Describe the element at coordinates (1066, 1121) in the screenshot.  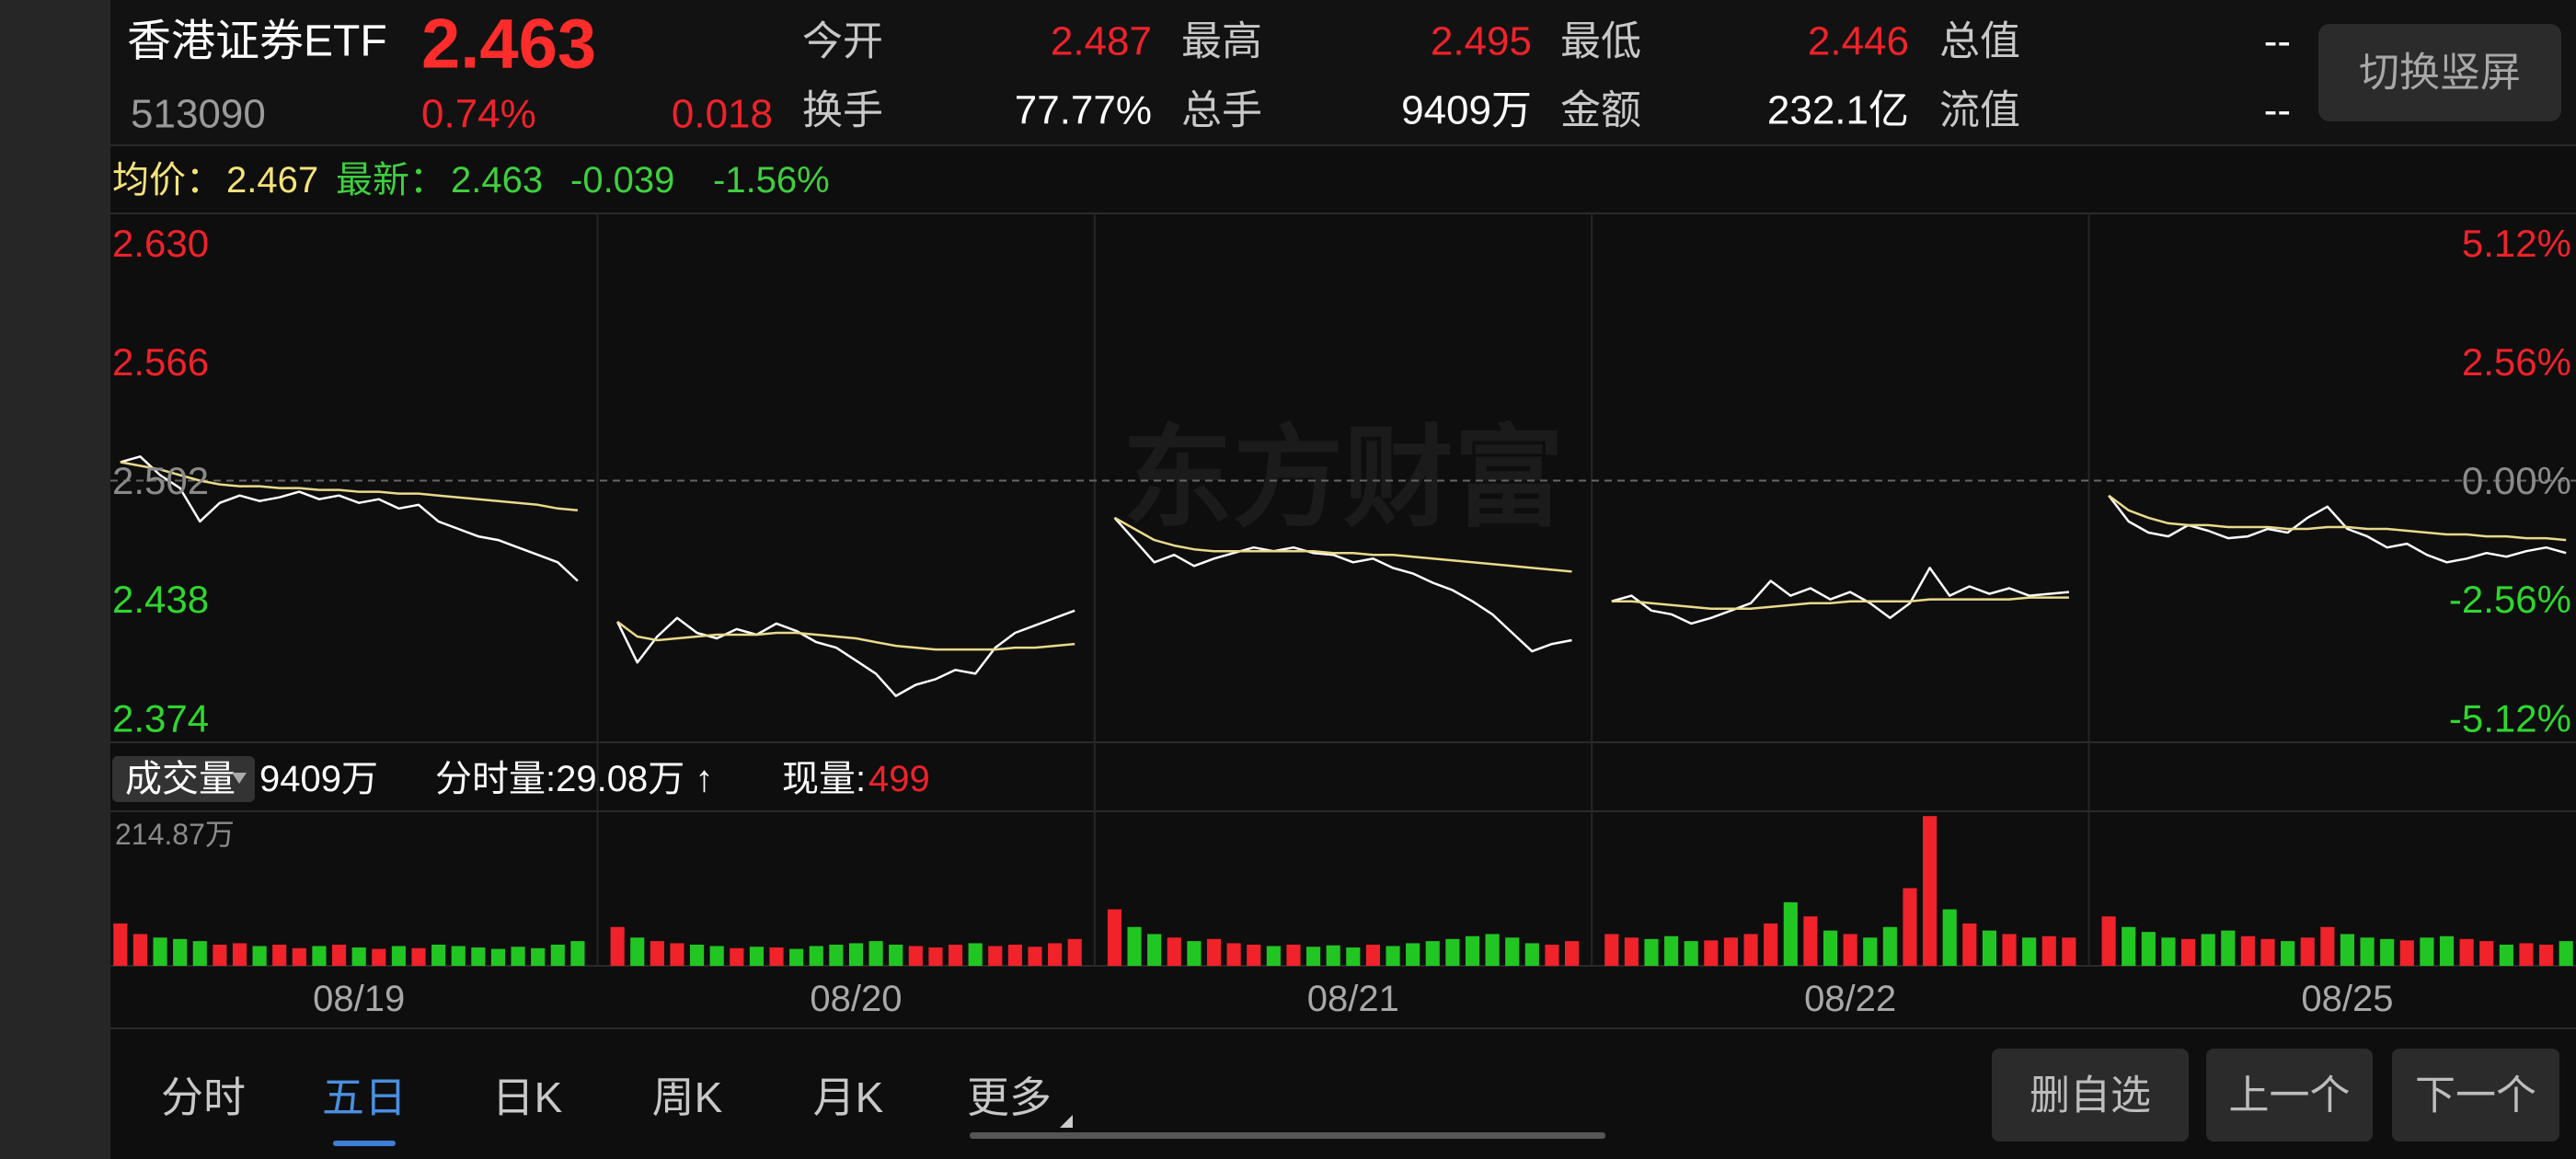
I see `more-indicator` at that location.